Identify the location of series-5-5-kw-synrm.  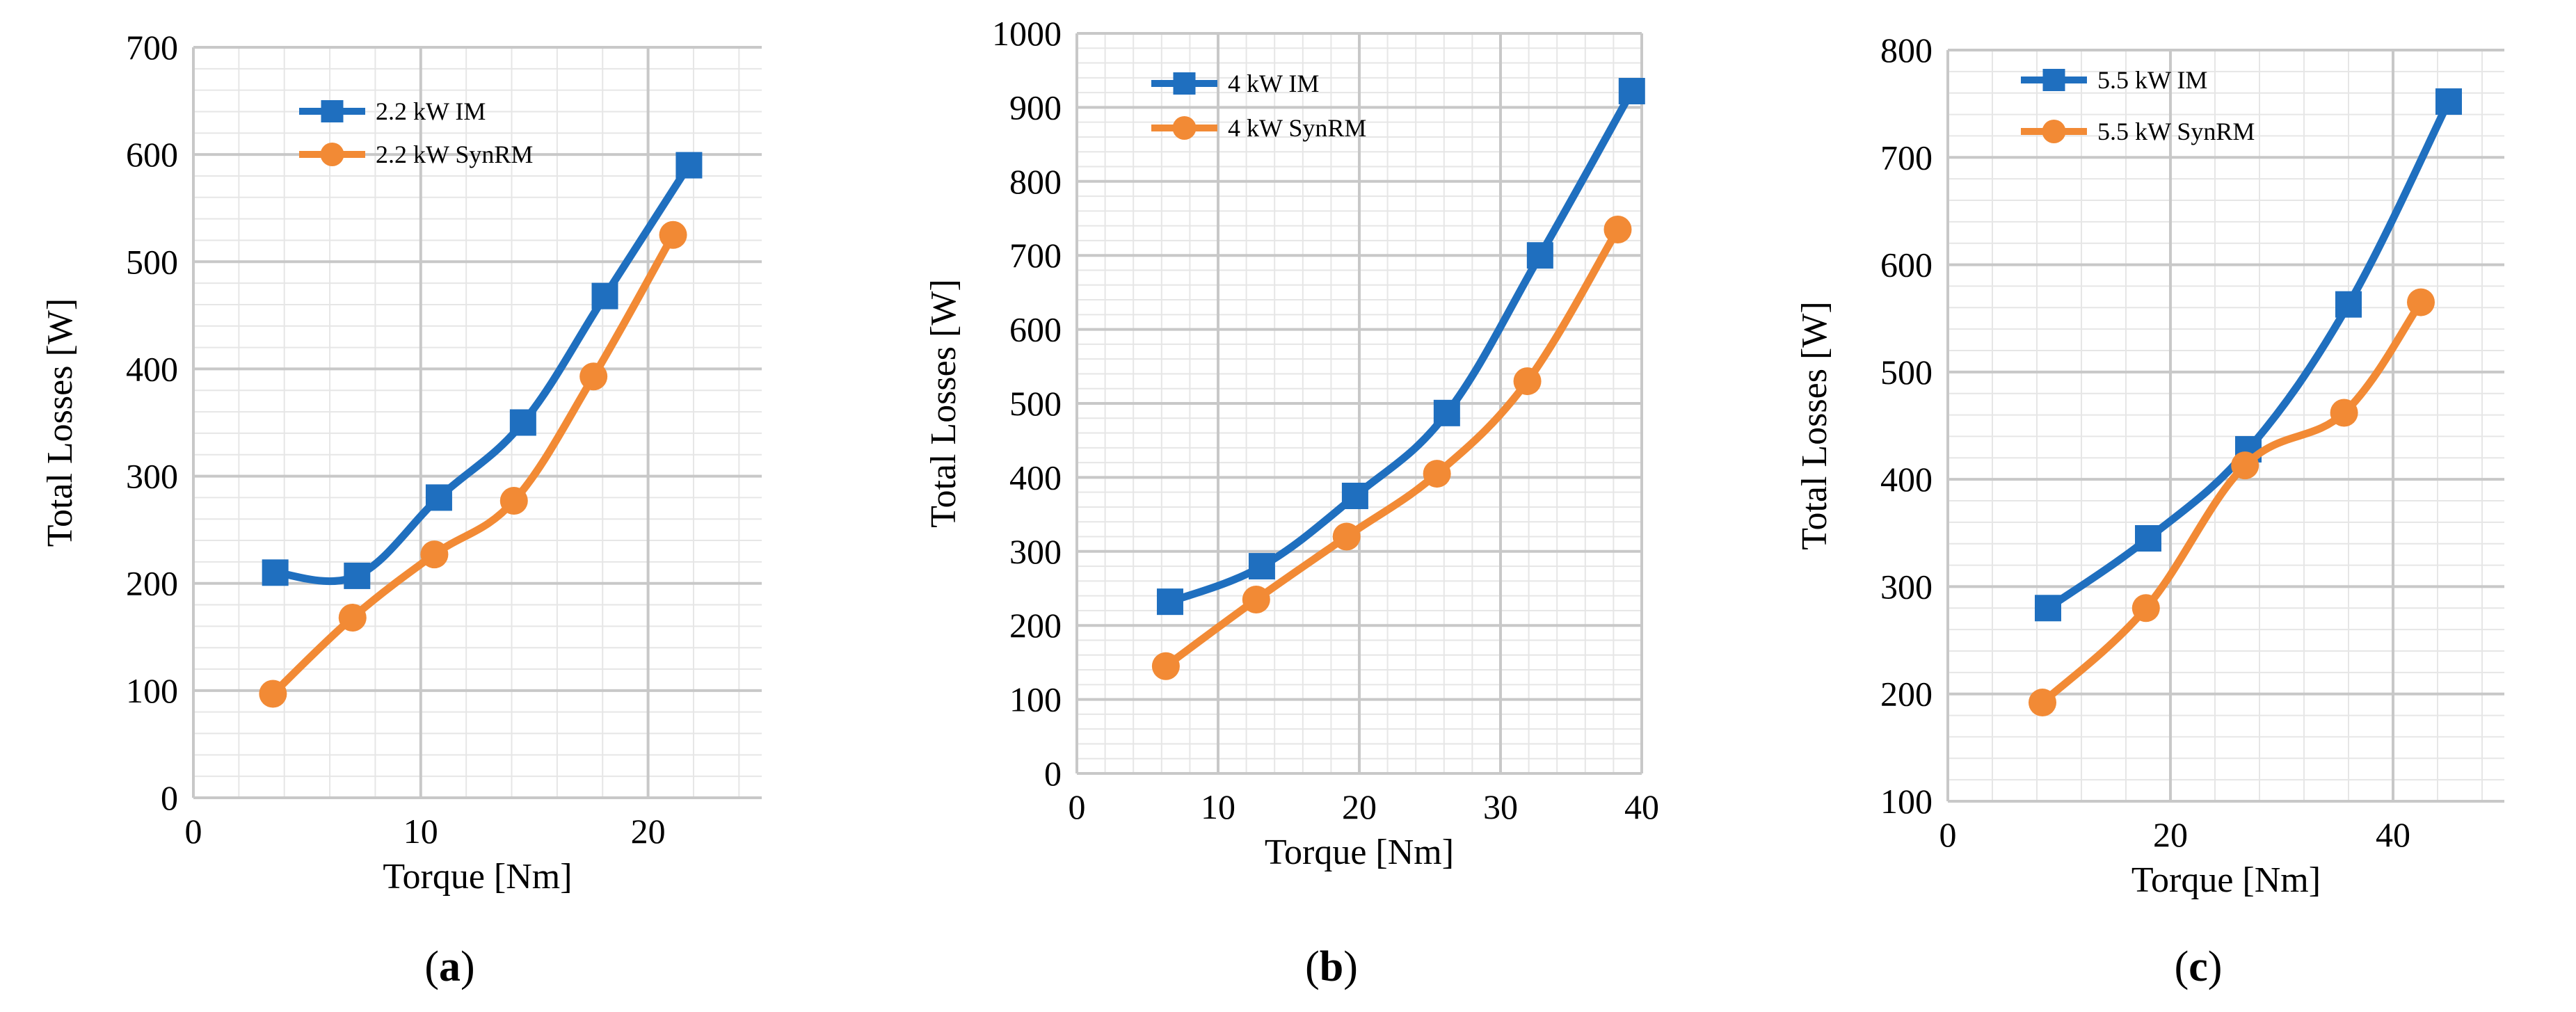
(2232, 502).